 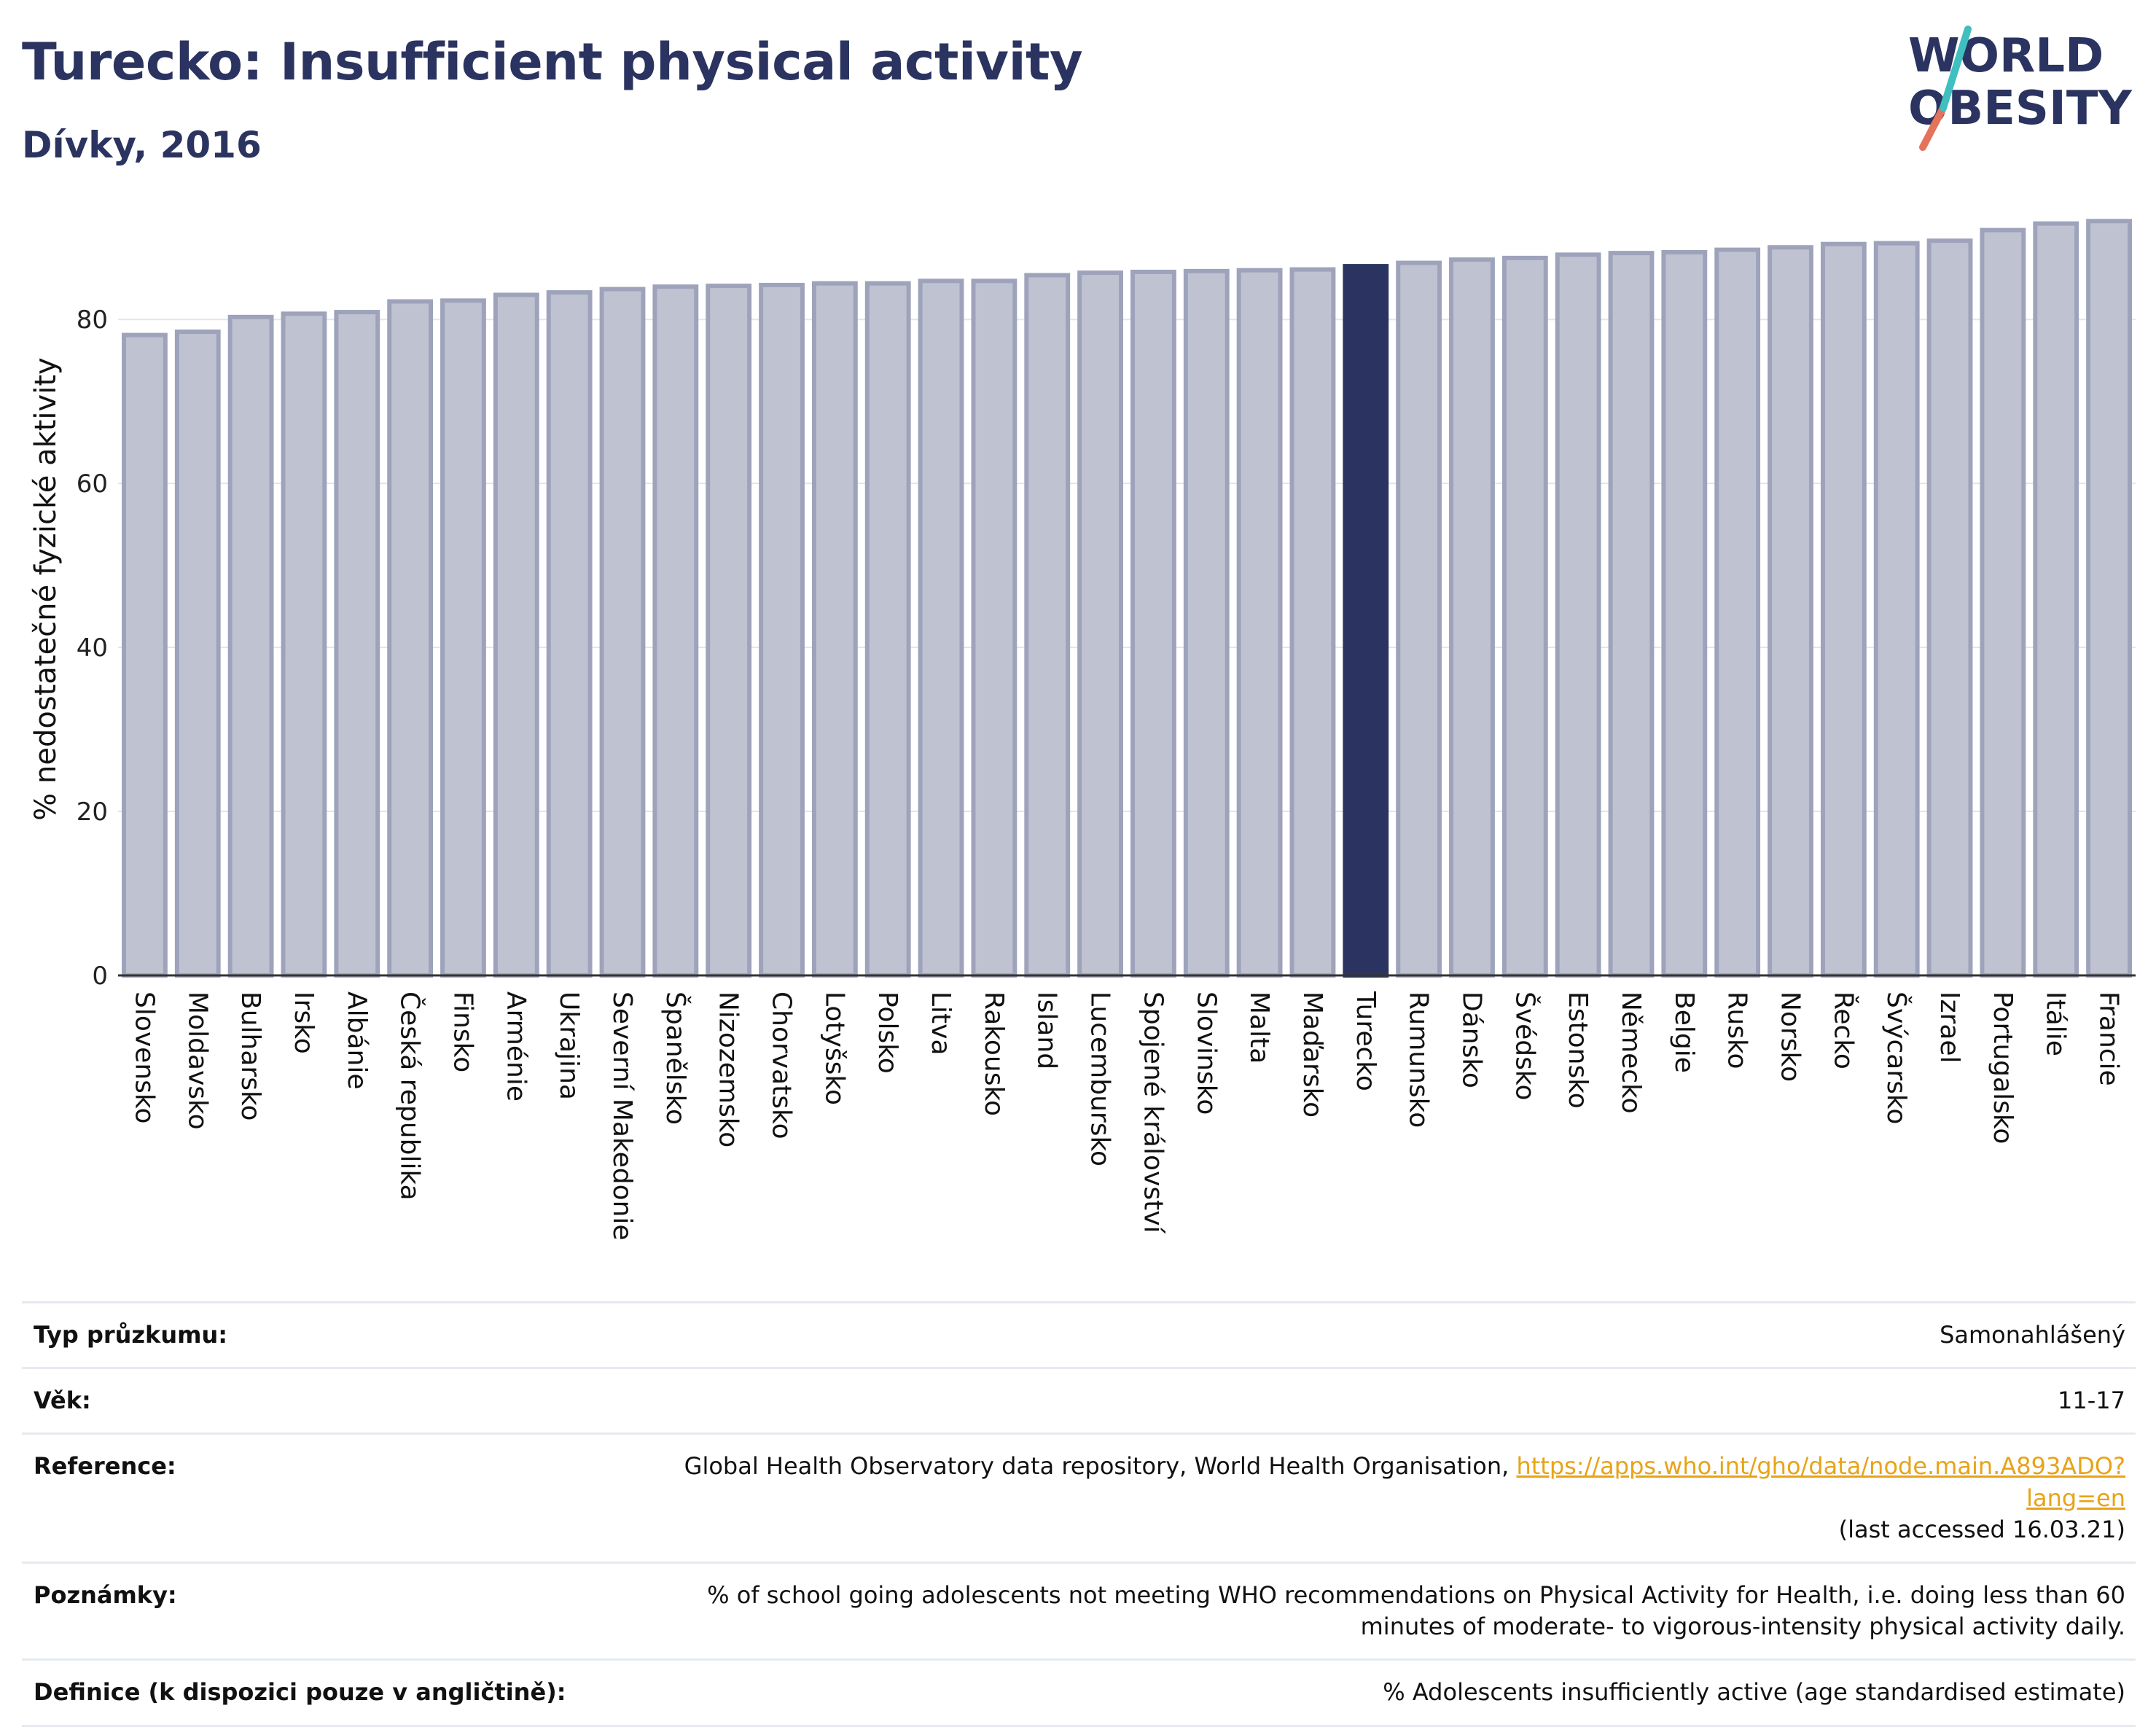 I want to click on x-tick-label: Finsko, so click(x=463, y=1032).